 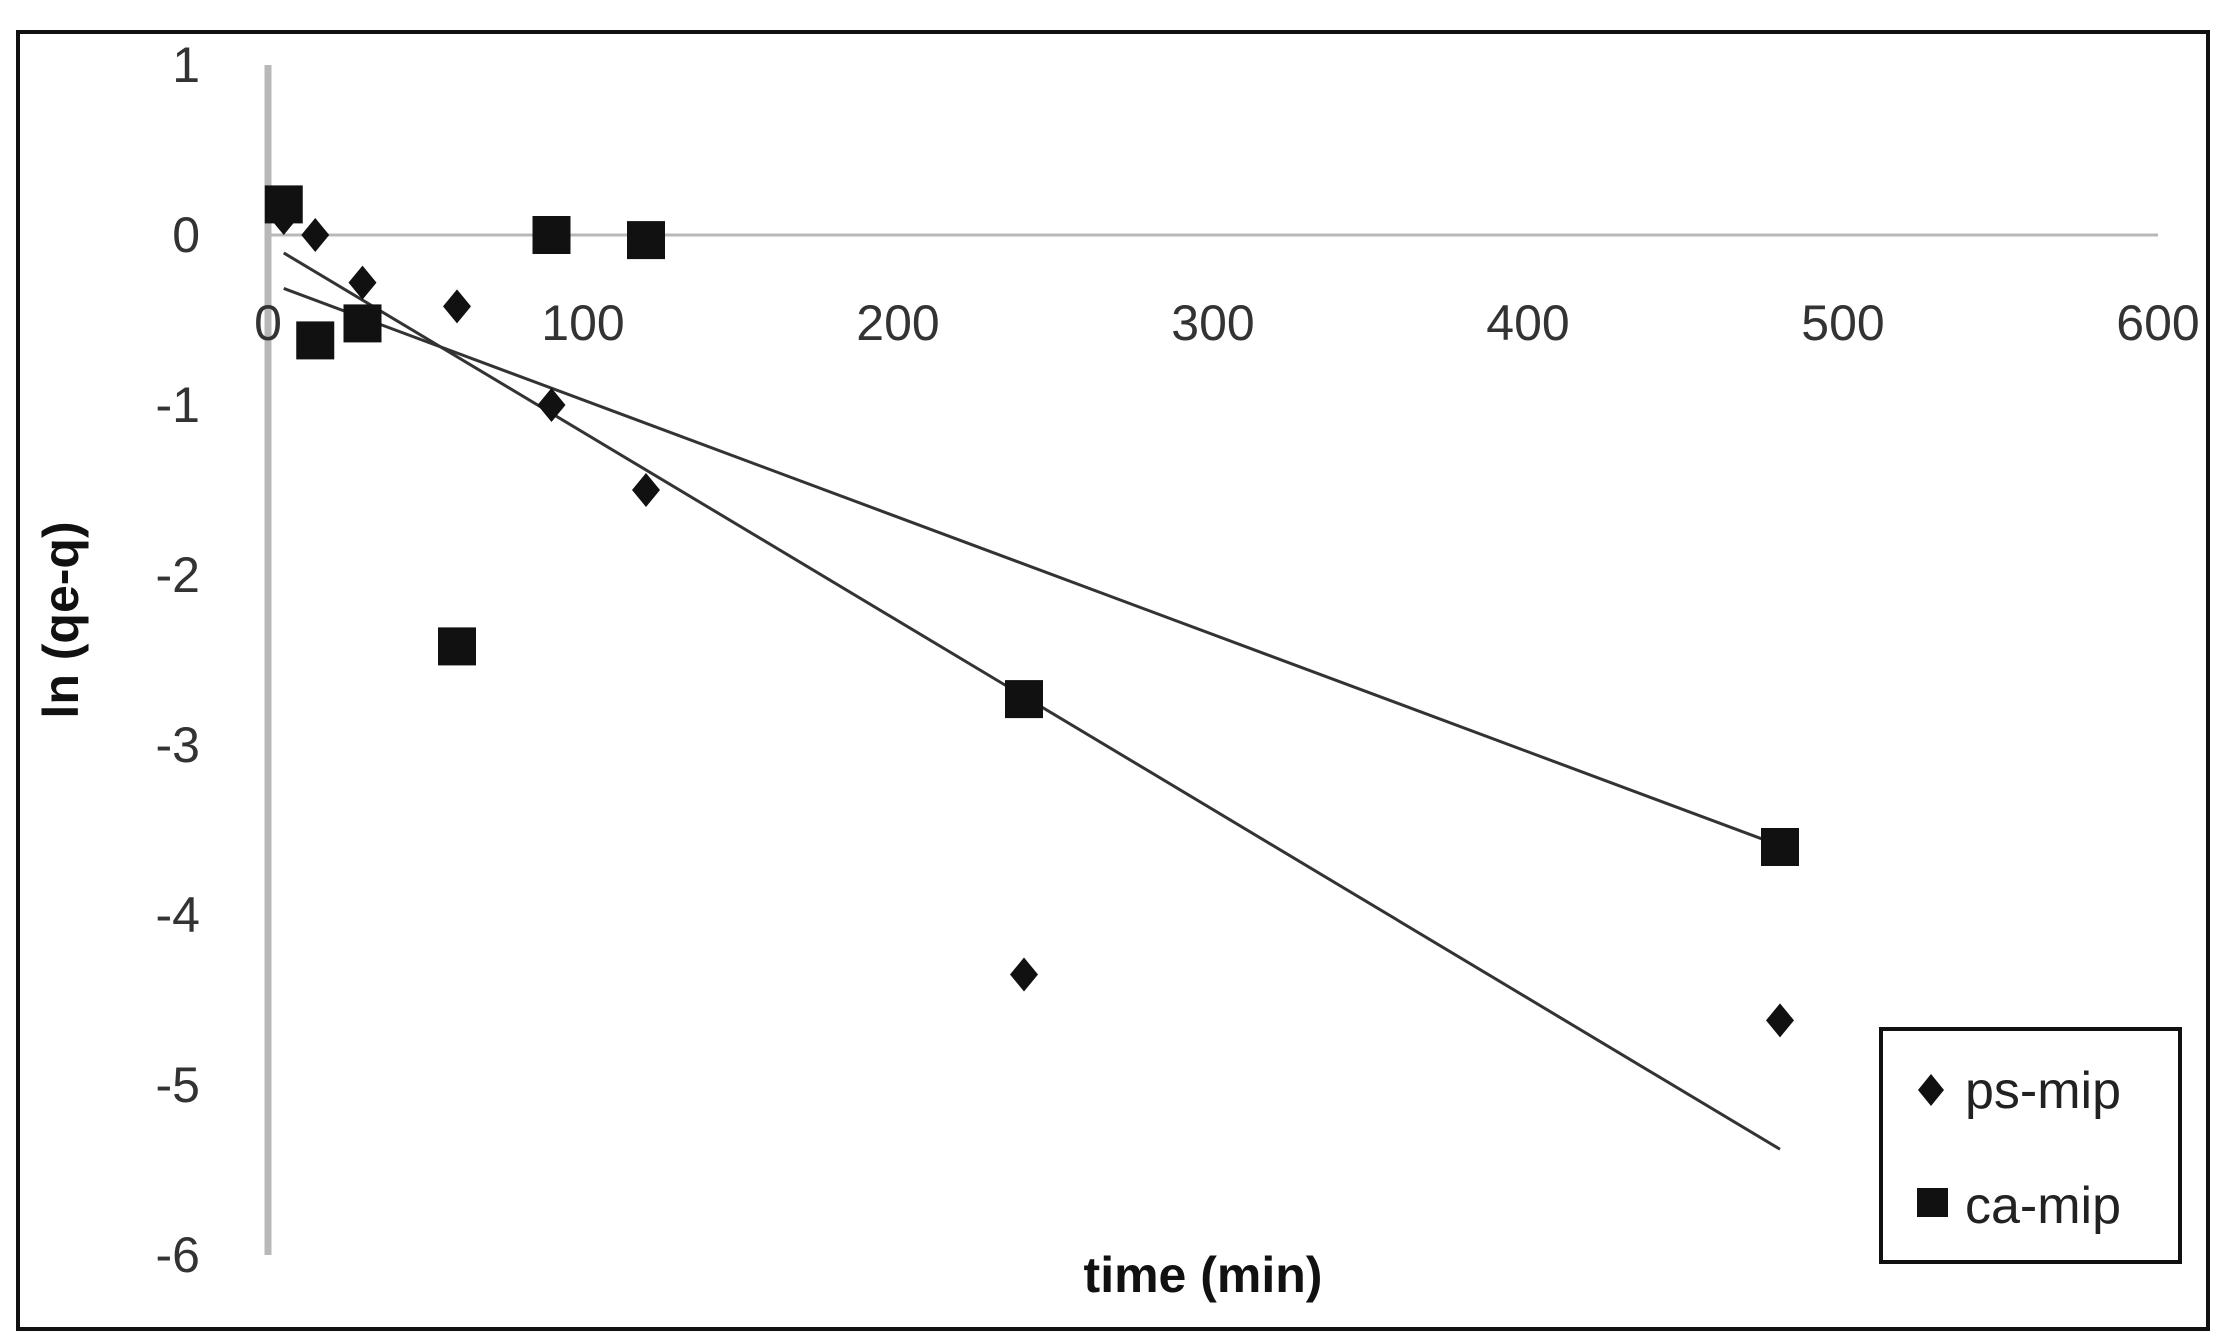 What do you see at coordinates (2043, 1206) in the screenshot?
I see `legend-label-ca-mip: ca-mip` at bounding box center [2043, 1206].